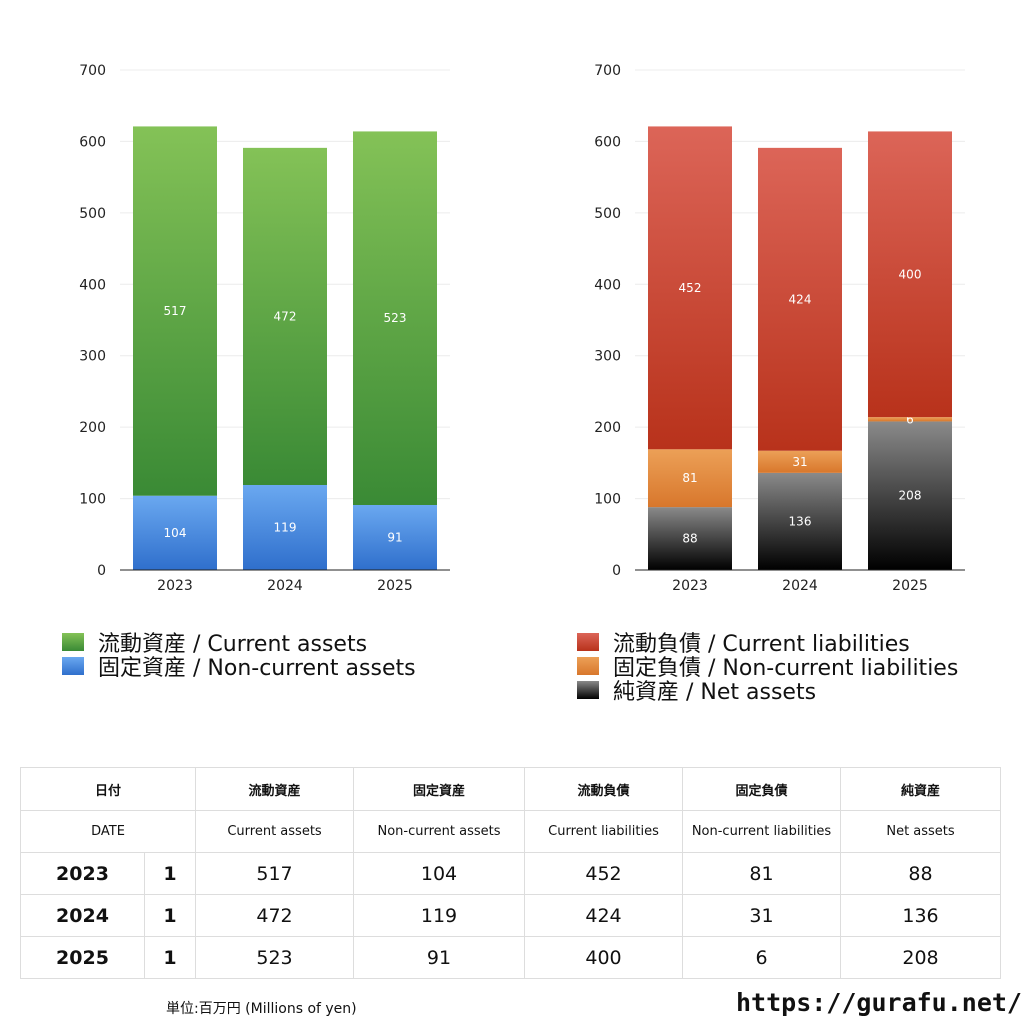  What do you see at coordinates (275, 873) in the screenshot?
I see `table-cell: 517` at bounding box center [275, 873].